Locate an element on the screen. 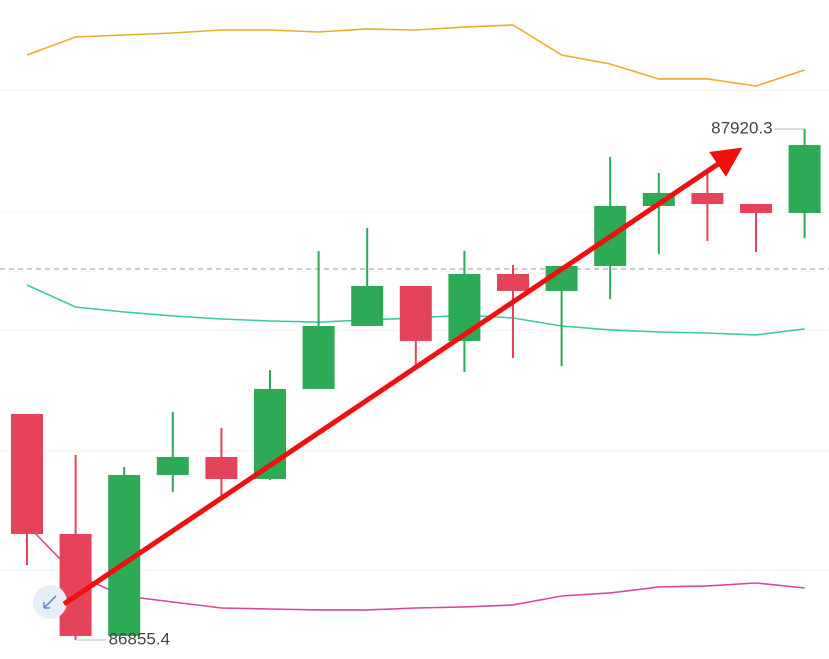  tool-icon-glyph is located at coordinates (50, 602).